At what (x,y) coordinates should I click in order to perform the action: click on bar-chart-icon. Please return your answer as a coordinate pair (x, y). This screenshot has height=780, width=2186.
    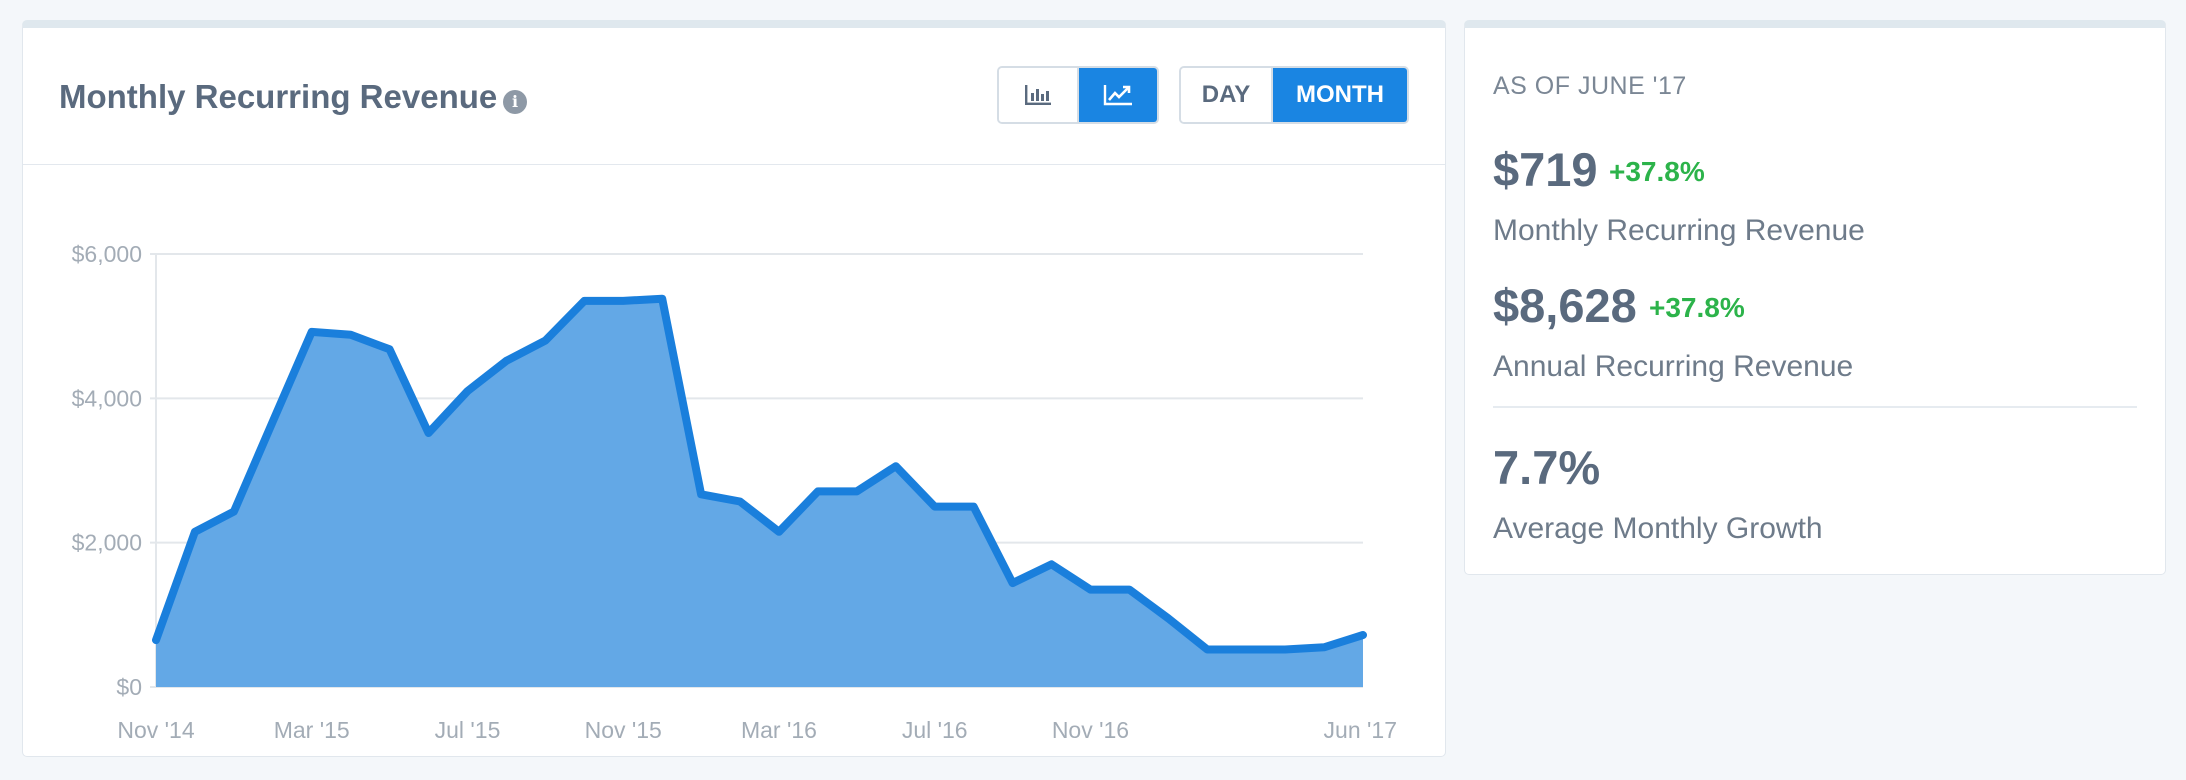
    Looking at the image, I should click on (1038, 95).